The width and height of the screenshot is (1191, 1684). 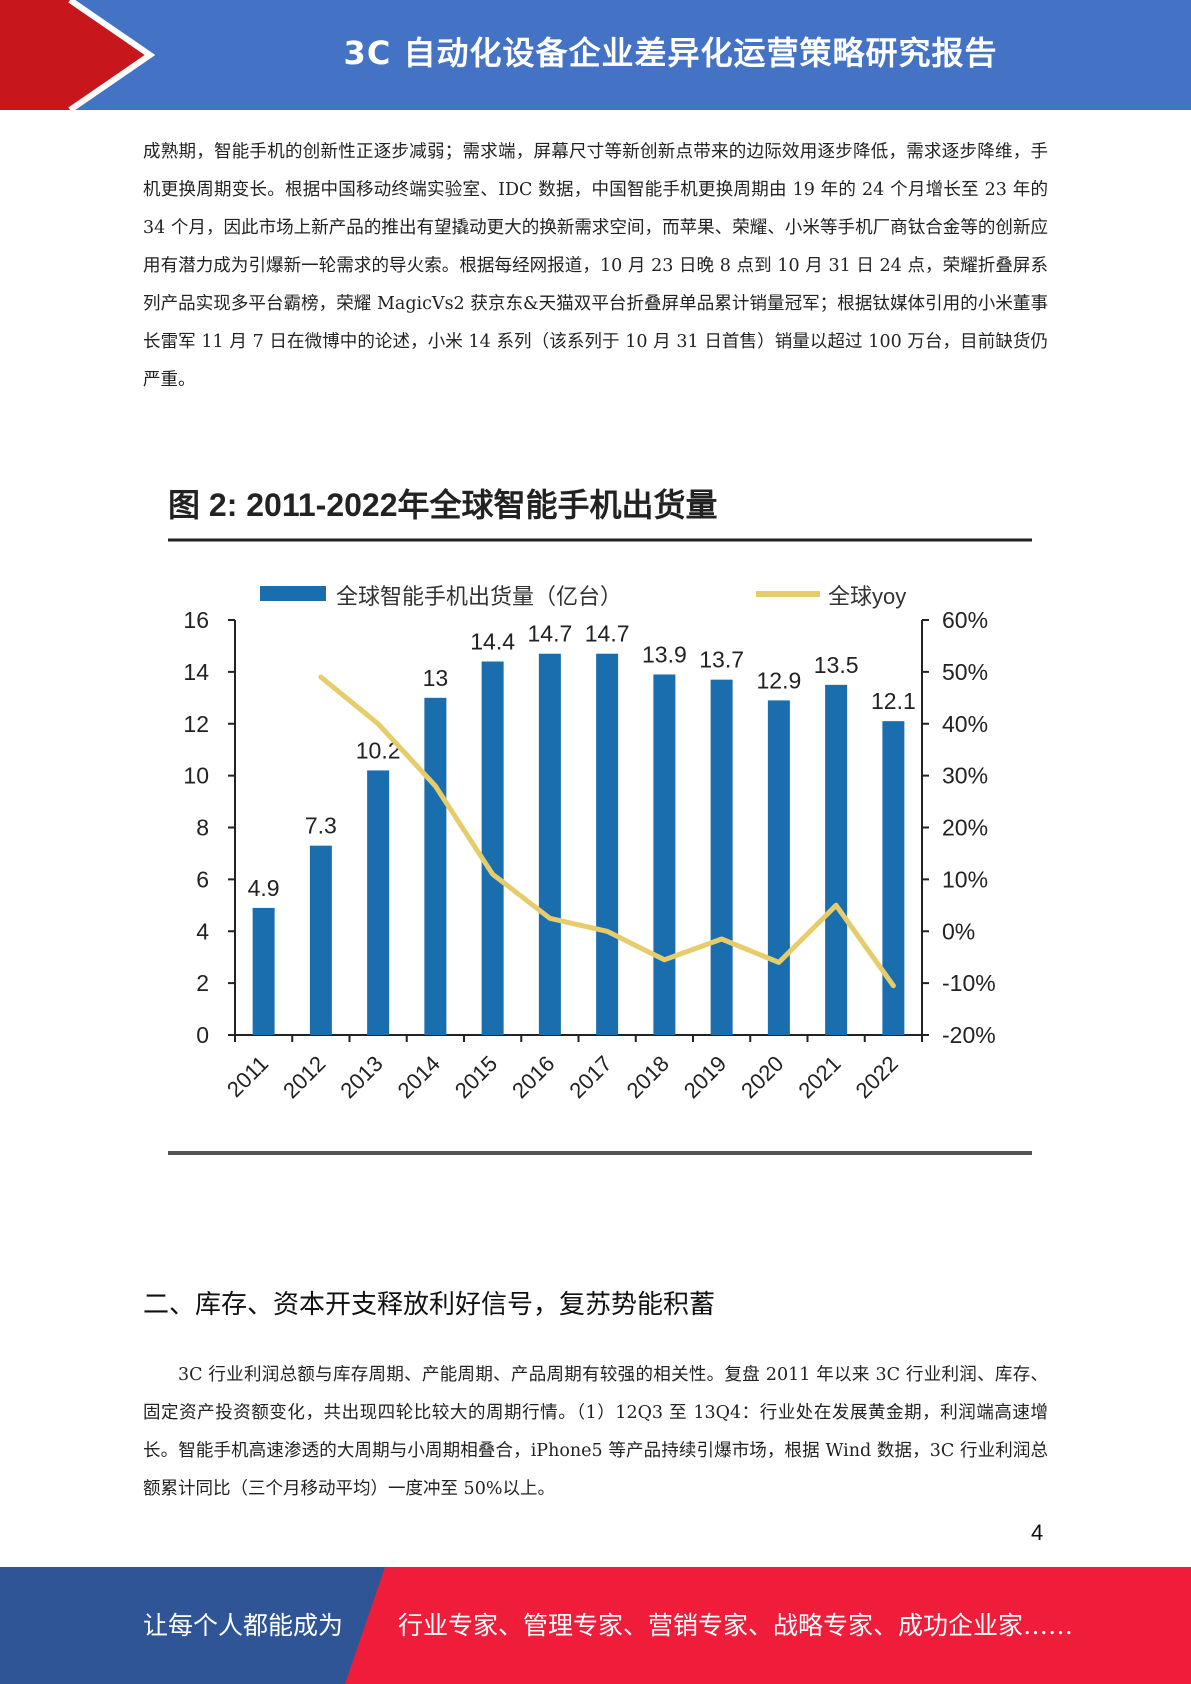 I want to click on figure-label: 图 2: 2011-2022年全球智能手机出货量, so click(x=443, y=505).